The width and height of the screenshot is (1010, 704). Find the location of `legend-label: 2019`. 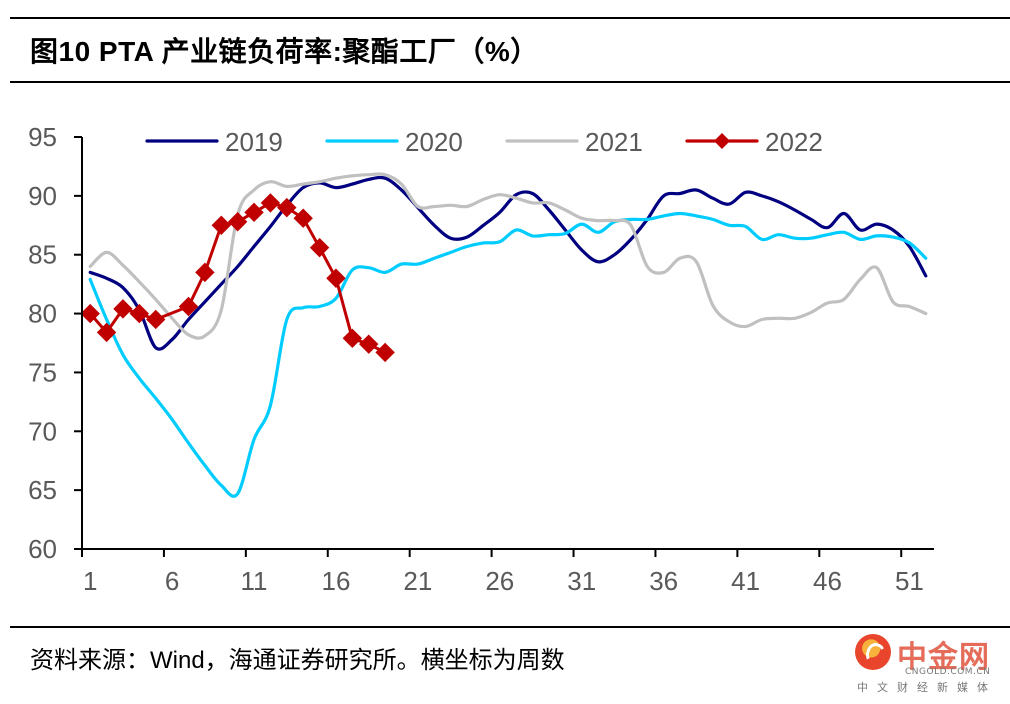

legend-label: 2019 is located at coordinates (254, 142).